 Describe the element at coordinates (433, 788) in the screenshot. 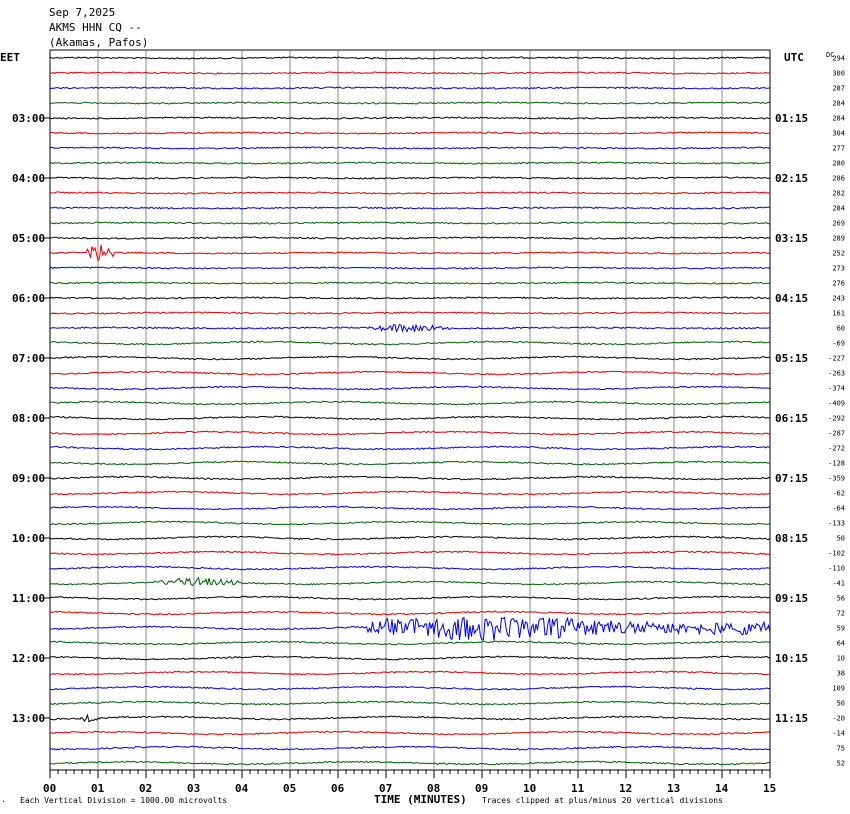

I see `x-tick-label: 08` at that location.